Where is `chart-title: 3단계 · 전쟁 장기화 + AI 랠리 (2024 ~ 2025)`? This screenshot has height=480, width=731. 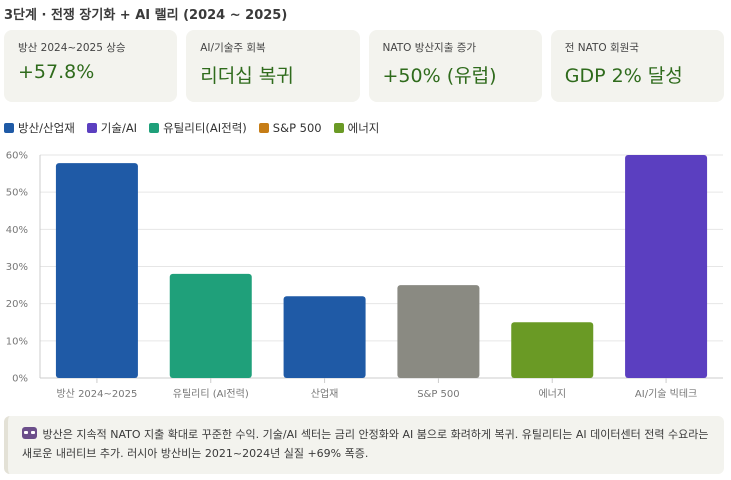
chart-title: 3단계 · 전쟁 장기화 + AI 랠리 (2024 ~ 2025) is located at coordinates (146, 15).